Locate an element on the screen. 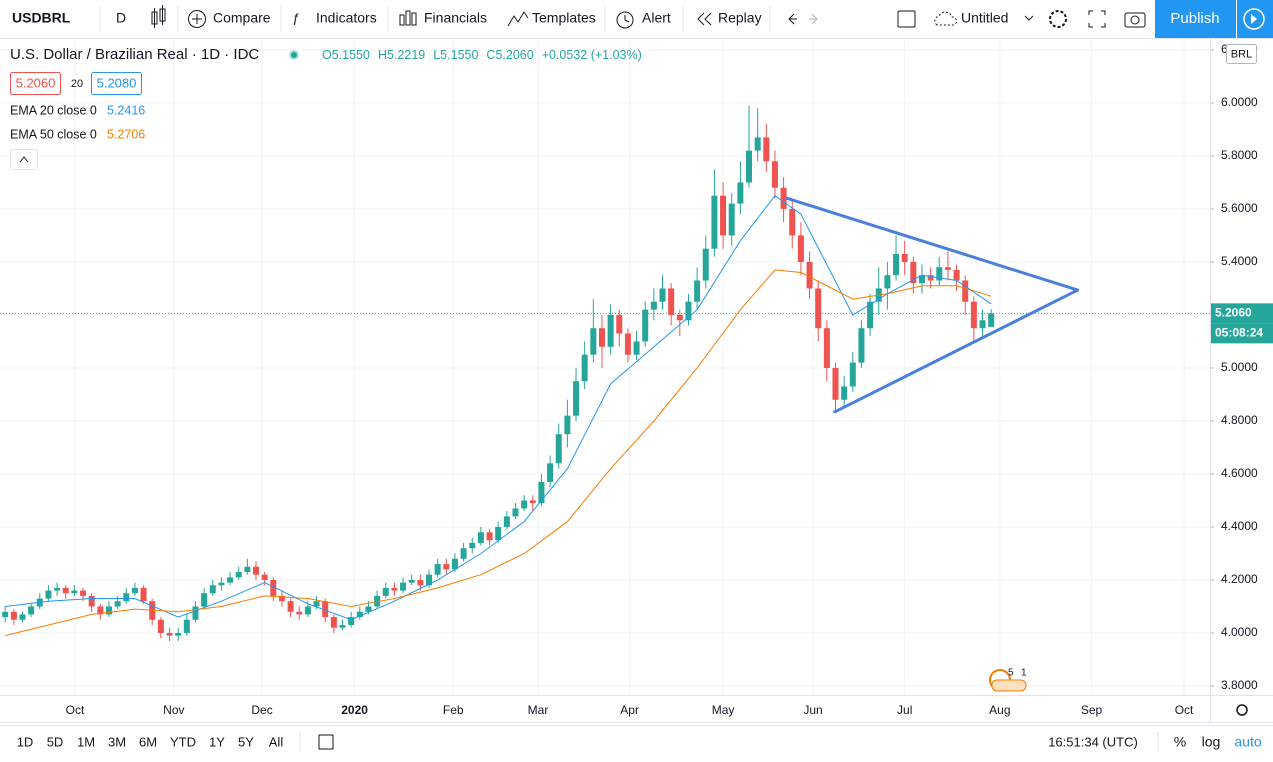  snapshot-icon is located at coordinates (1135, 20).